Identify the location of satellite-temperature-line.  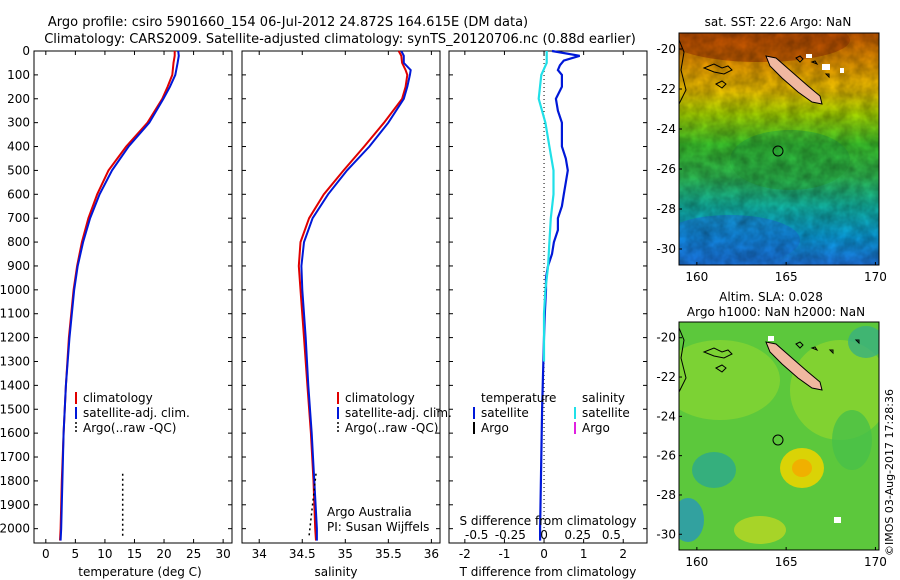
(119, 295).